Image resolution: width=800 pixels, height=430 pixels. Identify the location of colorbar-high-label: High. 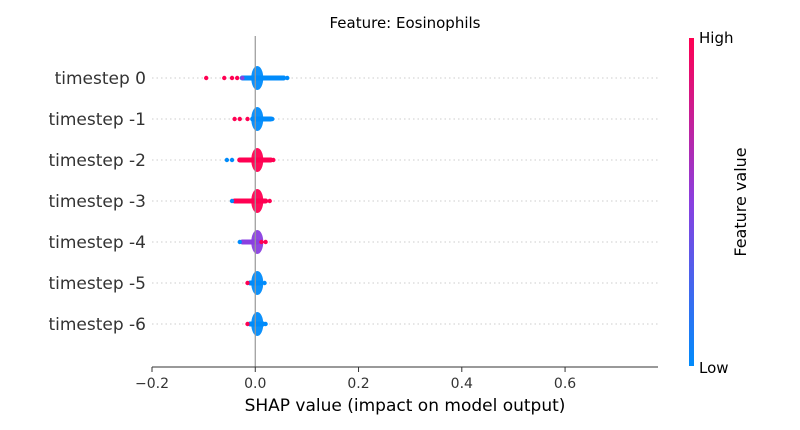
(716, 38).